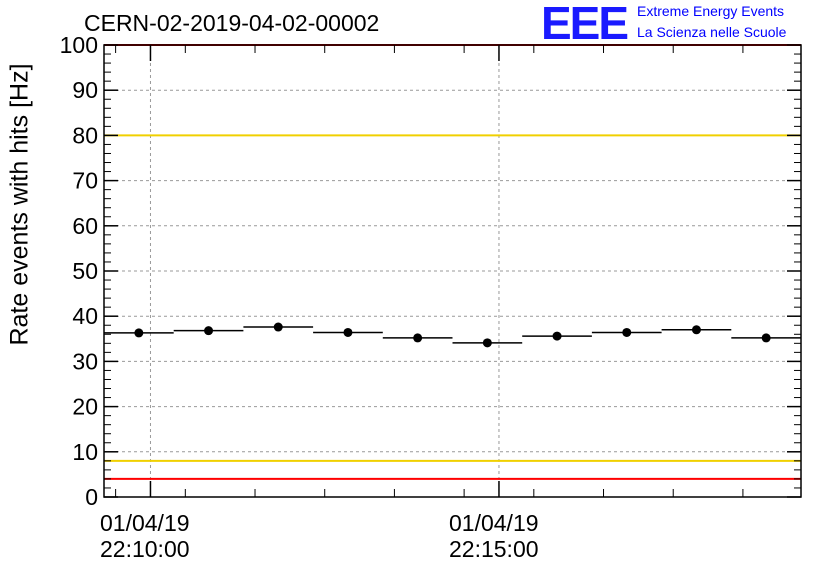 The height and width of the screenshot is (572, 836). I want to click on eee-logo: EEE, so click(585, 24).